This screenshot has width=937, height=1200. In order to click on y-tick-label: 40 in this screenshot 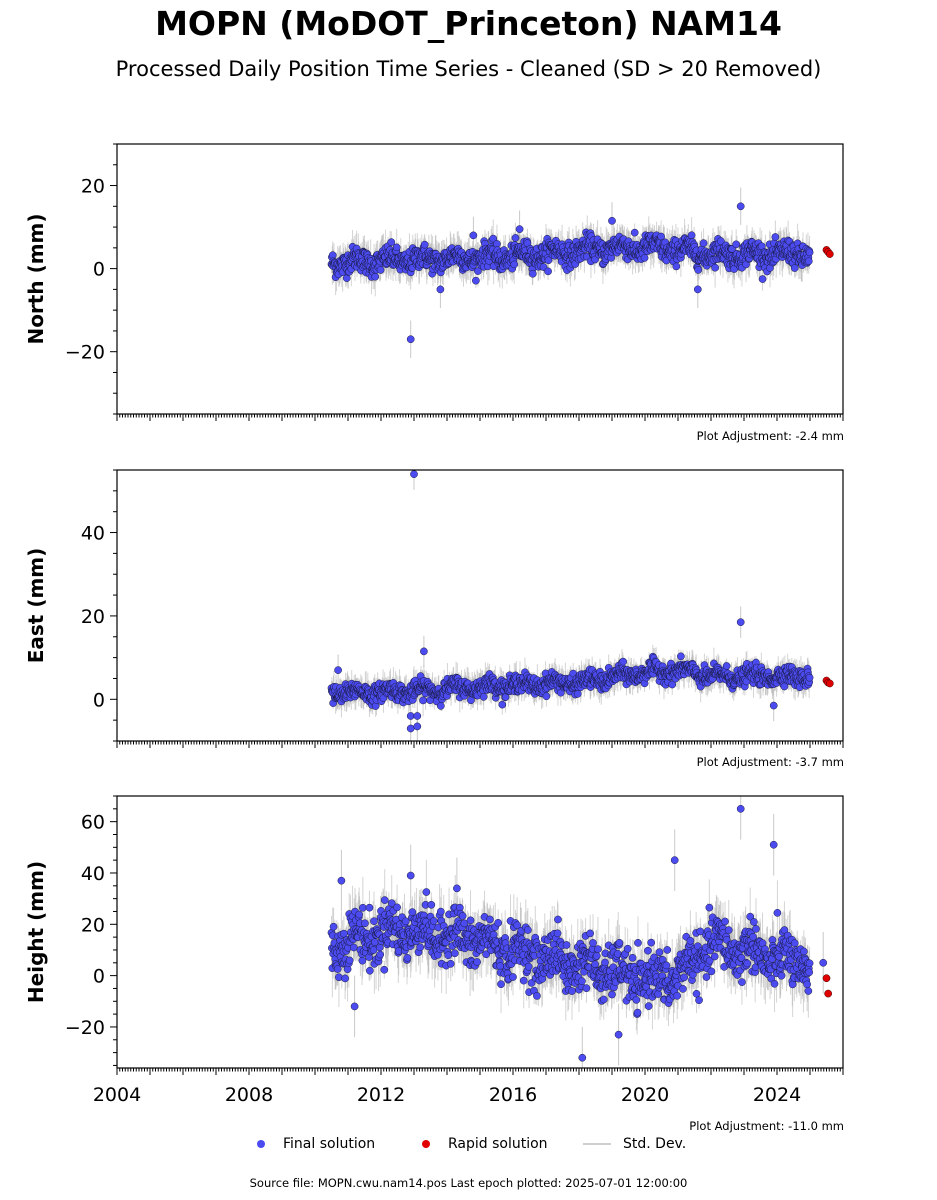, I will do `click(93, 534)`.